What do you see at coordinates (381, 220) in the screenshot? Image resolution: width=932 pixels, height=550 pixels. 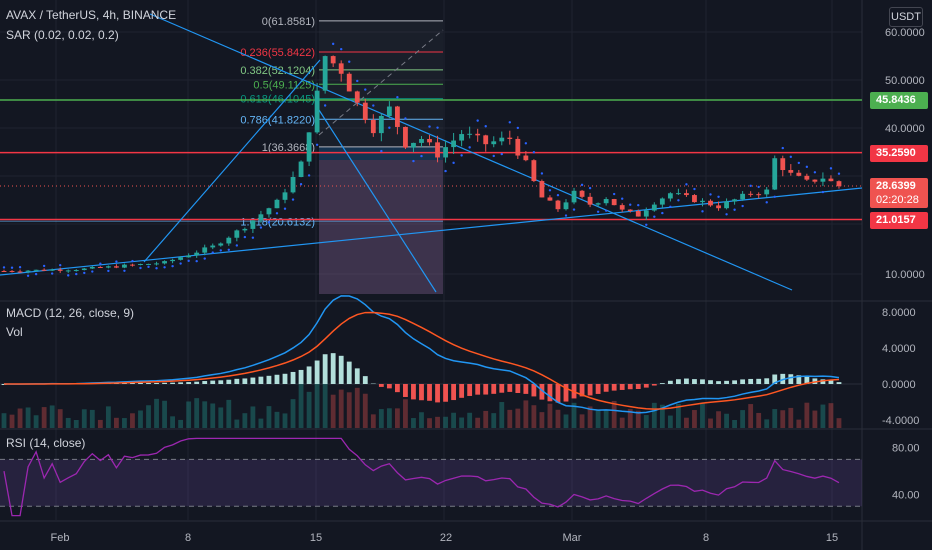 I see `fib-zone-blue` at bounding box center [381, 220].